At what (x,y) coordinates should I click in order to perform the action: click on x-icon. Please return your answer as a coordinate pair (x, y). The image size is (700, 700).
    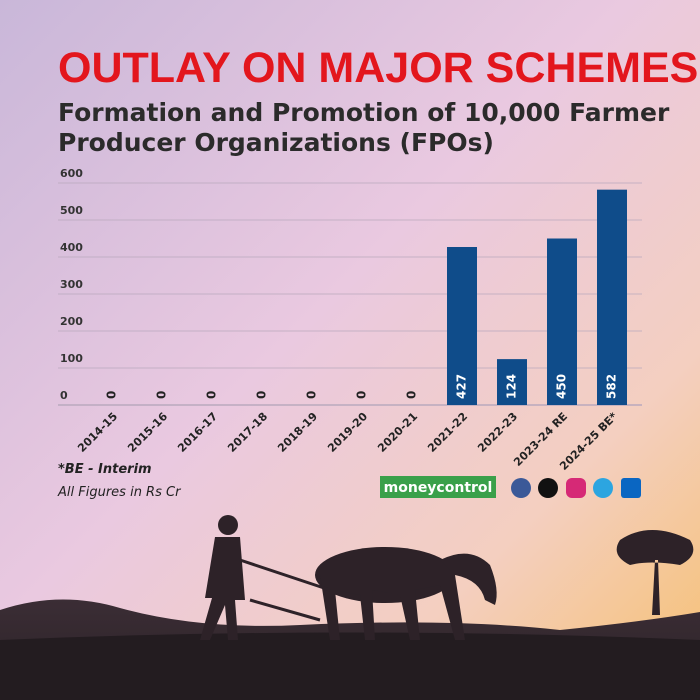
    Looking at the image, I should click on (548, 488).